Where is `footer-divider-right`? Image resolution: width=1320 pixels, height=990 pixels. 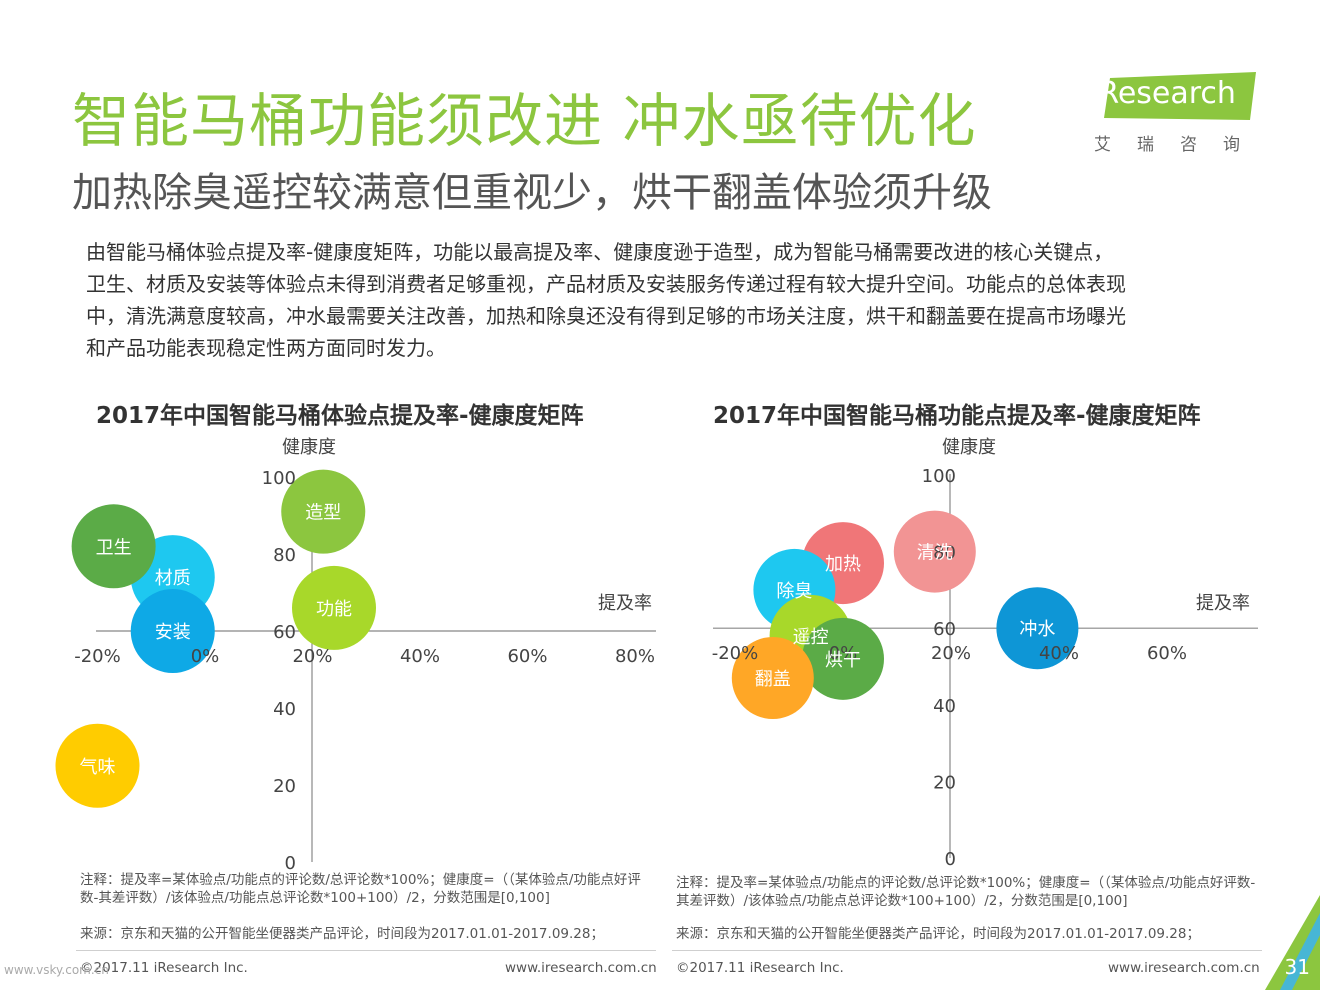 footer-divider-right is located at coordinates (967, 950).